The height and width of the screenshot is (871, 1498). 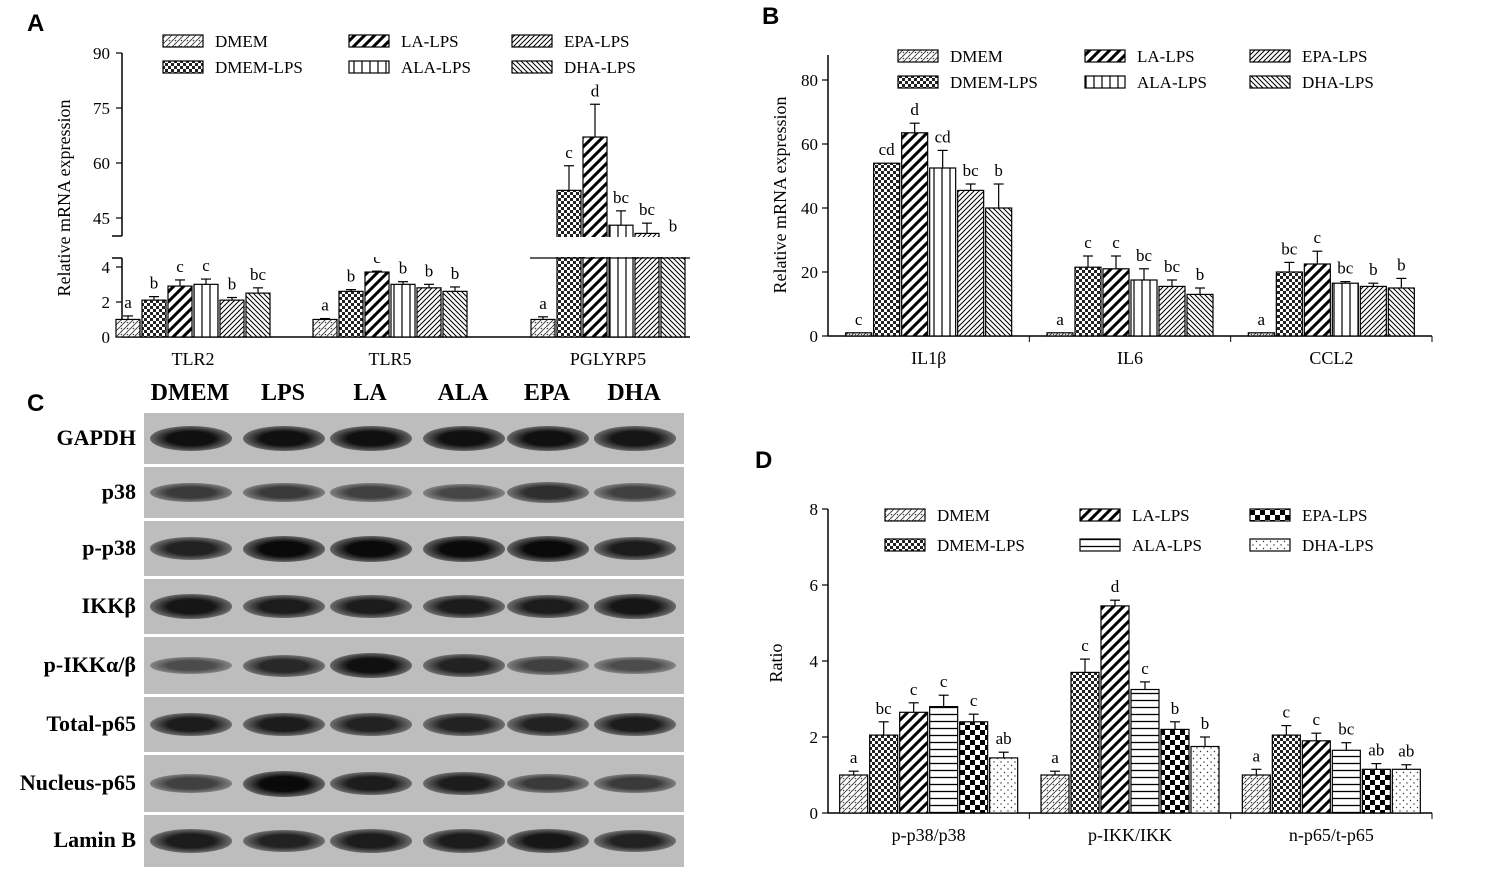 I want to click on bar-la-lps-n-p65-t-p65, so click(x=1316, y=777).